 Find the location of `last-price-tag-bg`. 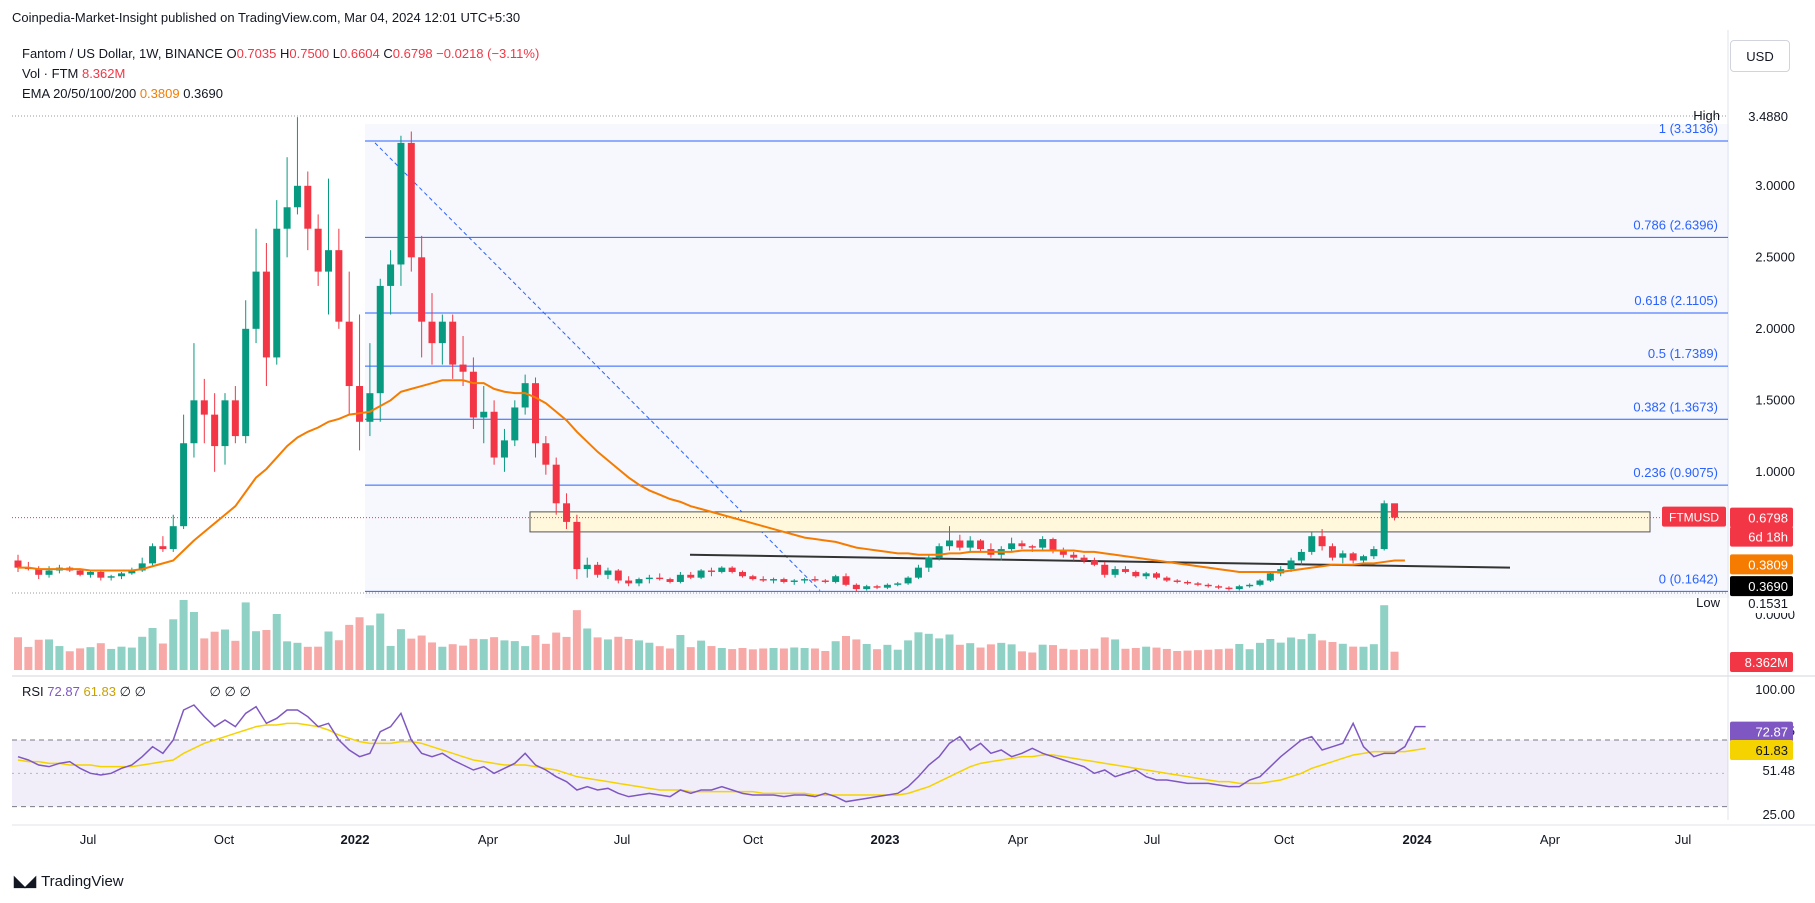

last-price-tag-bg is located at coordinates (1761, 517).